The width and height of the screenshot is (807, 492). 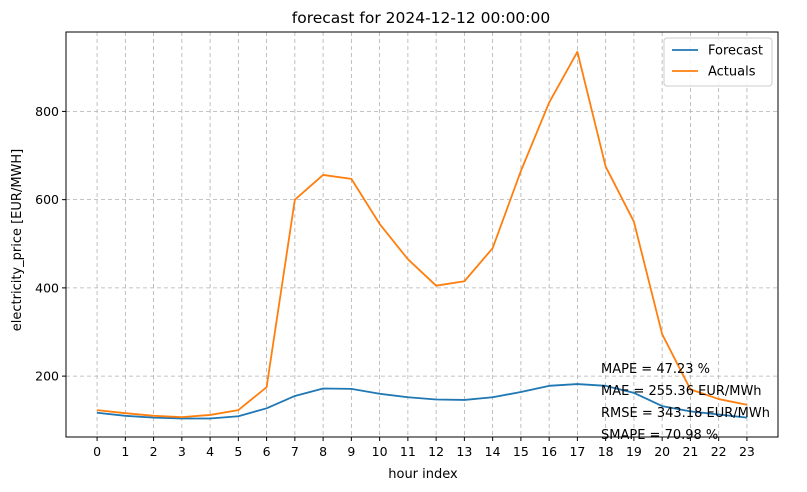 What do you see at coordinates (47, 287) in the screenshot?
I see `y-tick-label: 400` at bounding box center [47, 287].